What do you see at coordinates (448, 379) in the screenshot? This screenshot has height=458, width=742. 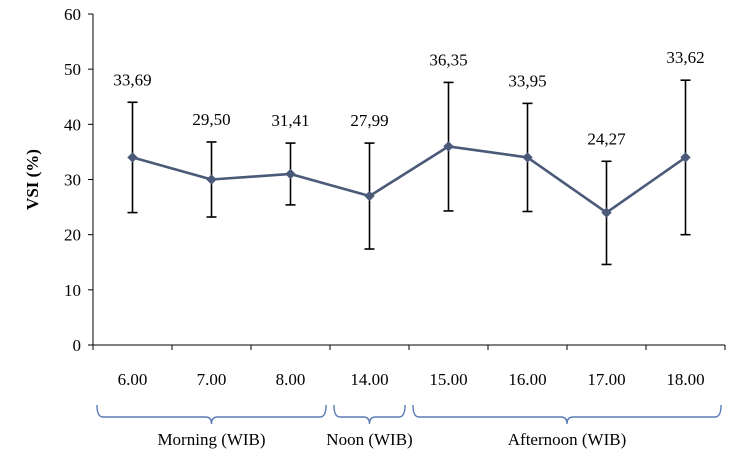 I see `x-tick-label: 15.00` at bounding box center [448, 379].